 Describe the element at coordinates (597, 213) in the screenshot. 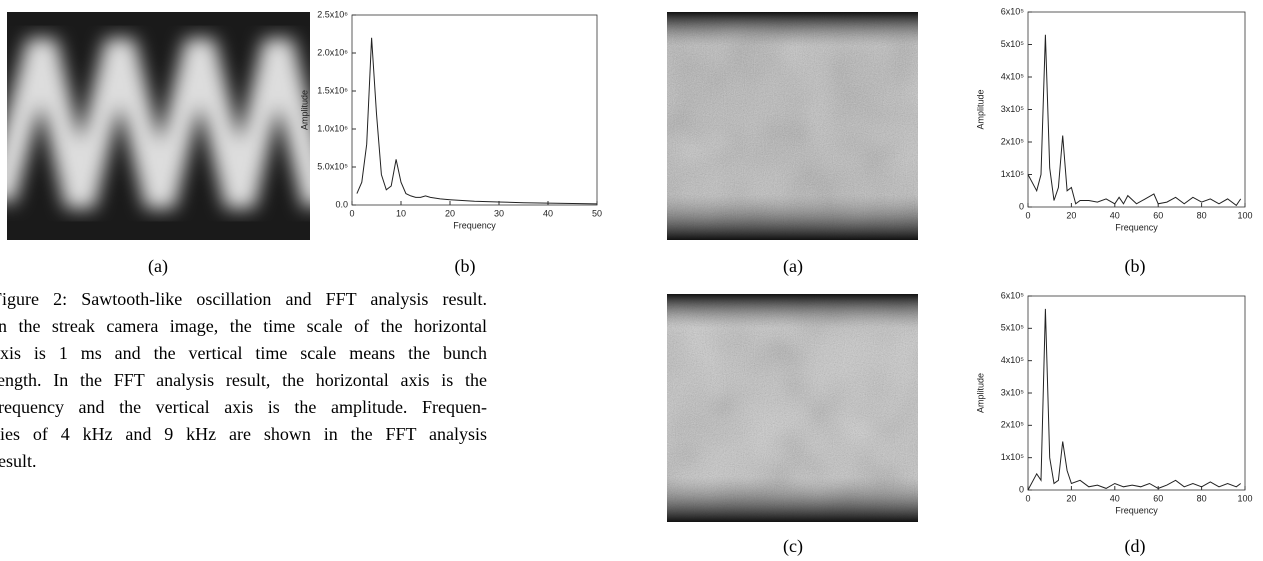

I see `x-tick-label: 50` at that location.